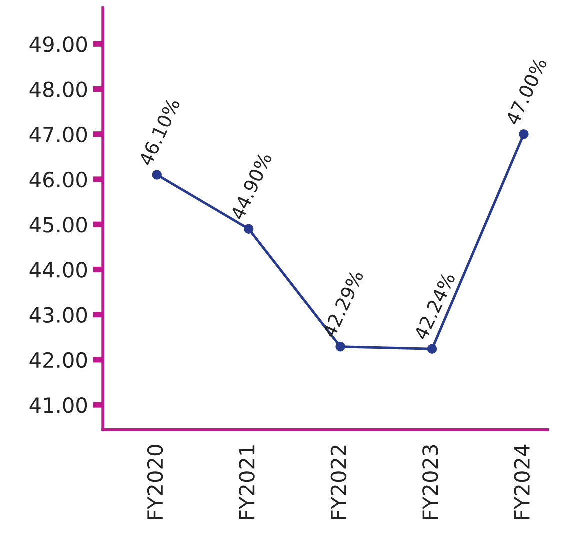  I want to click on y-tick-label: 48.00, so click(59, 90).